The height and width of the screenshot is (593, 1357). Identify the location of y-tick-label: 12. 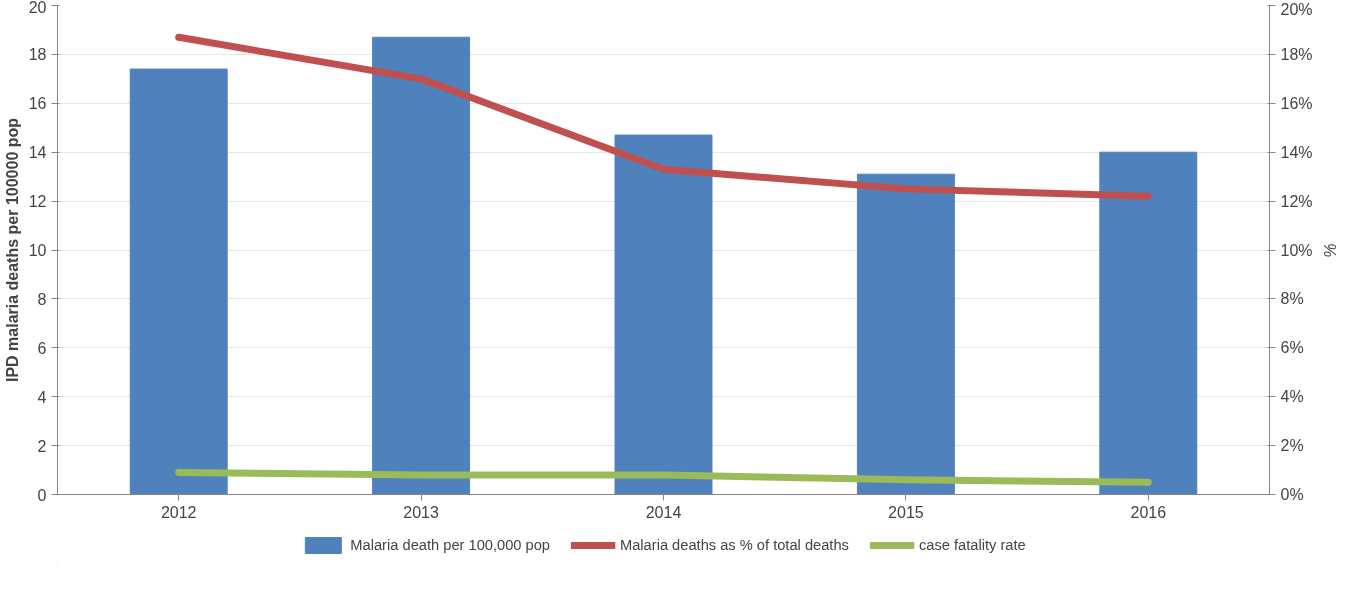
(37, 202).